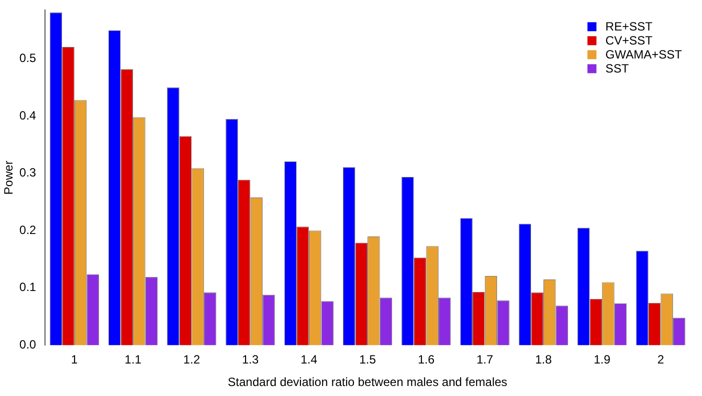 This screenshot has width=702, height=396. Describe the element at coordinates (368, 382) in the screenshot. I see `x-axis-title: Standard deviation ratio between males and females` at that location.